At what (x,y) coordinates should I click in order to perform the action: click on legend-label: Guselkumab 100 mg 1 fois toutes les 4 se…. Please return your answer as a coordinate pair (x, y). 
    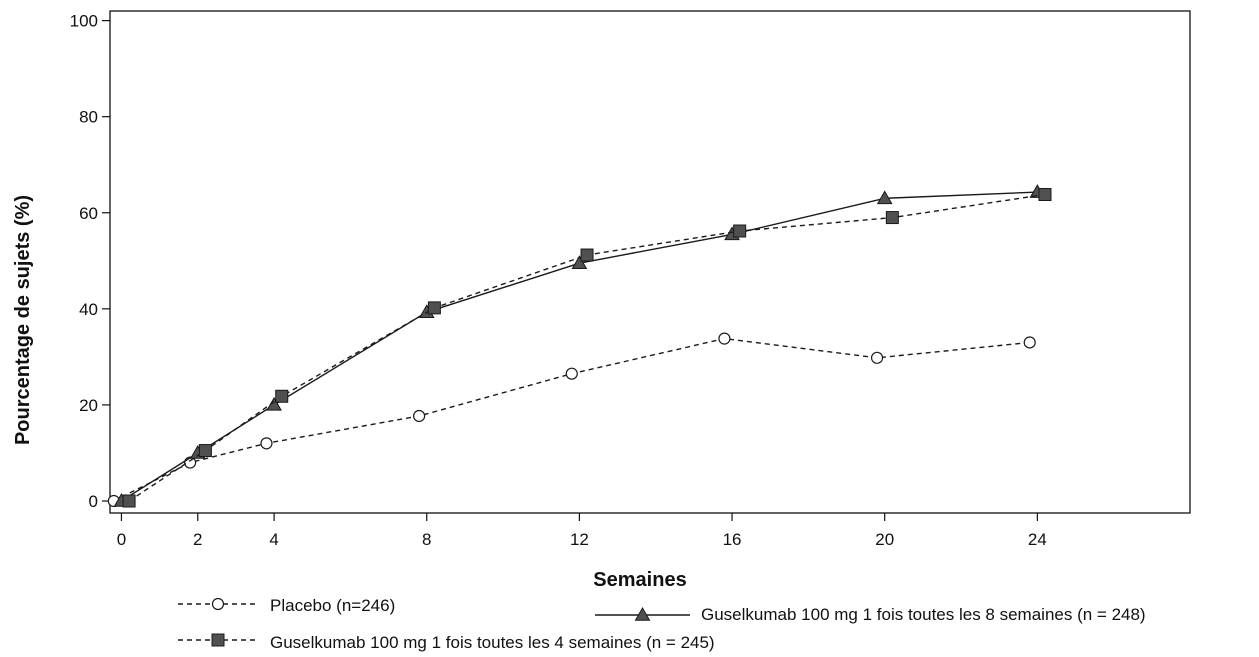
    Looking at the image, I should click on (492, 642).